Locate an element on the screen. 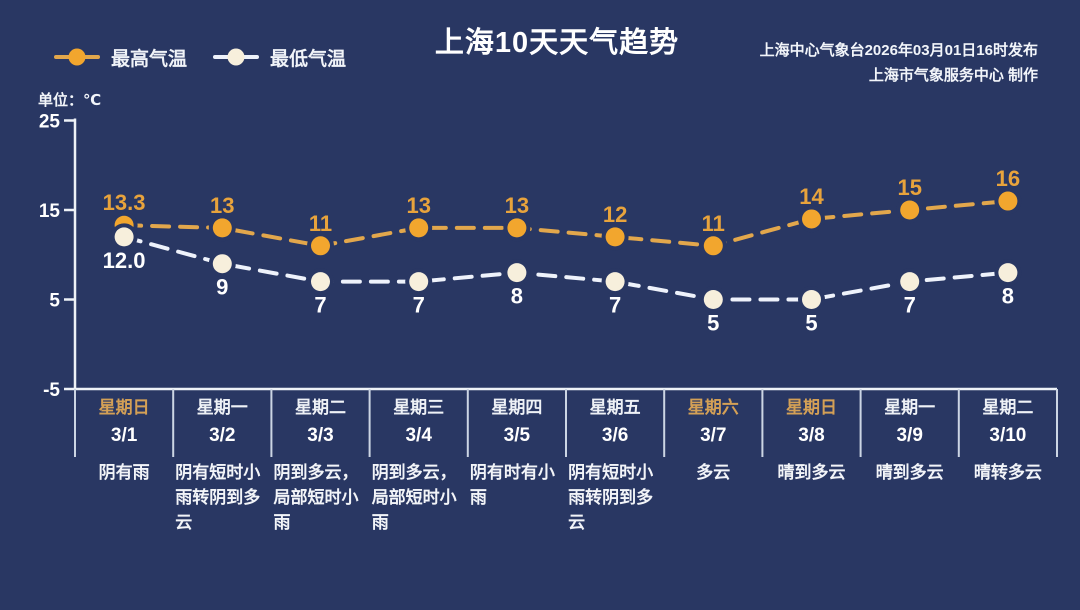  legend-label-low-temp: 最低气温 is located at coordinates (308, 59).